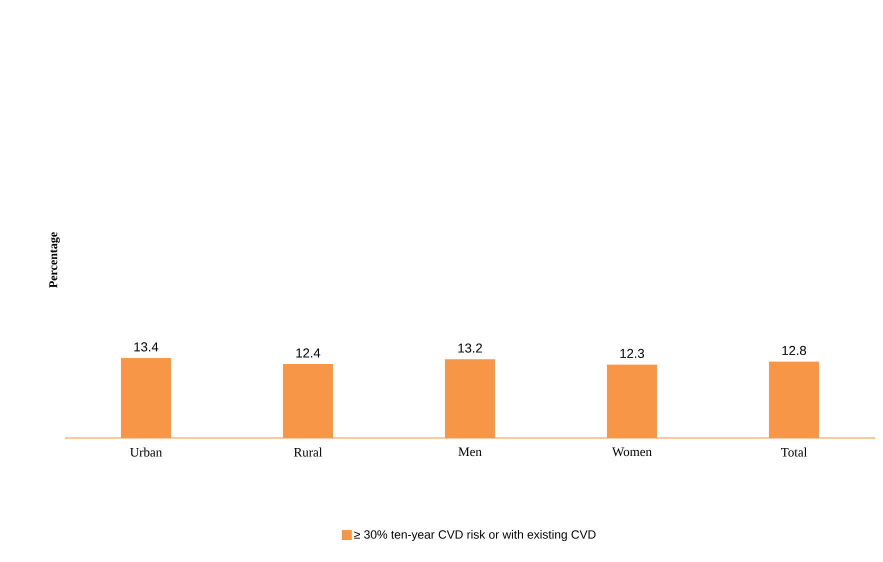 Image resolution: width=883 pixels, height=562 pixels. What do you see at coordinates (794, 351) in the screenshot?
I see `data-label: 12.8` at bounding box center [794, 351].